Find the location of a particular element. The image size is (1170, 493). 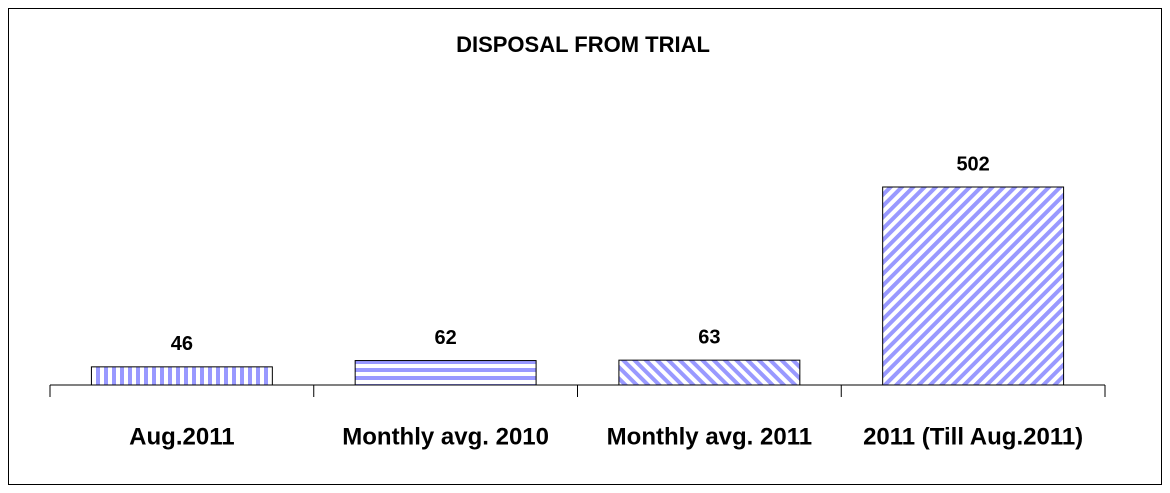

x-tick-label: Aug.2011 is located at coordinates (181, 436).